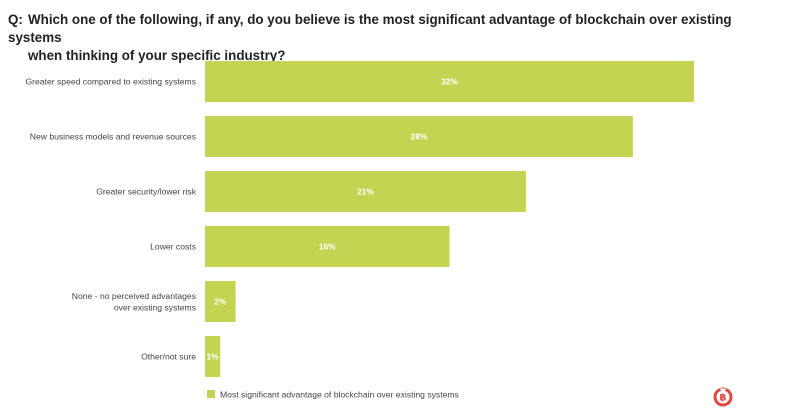 Image resolution: width=800 pixels, height=411 pixels. I want to click on bitcoin-logo: ฿, so click(723, 397).